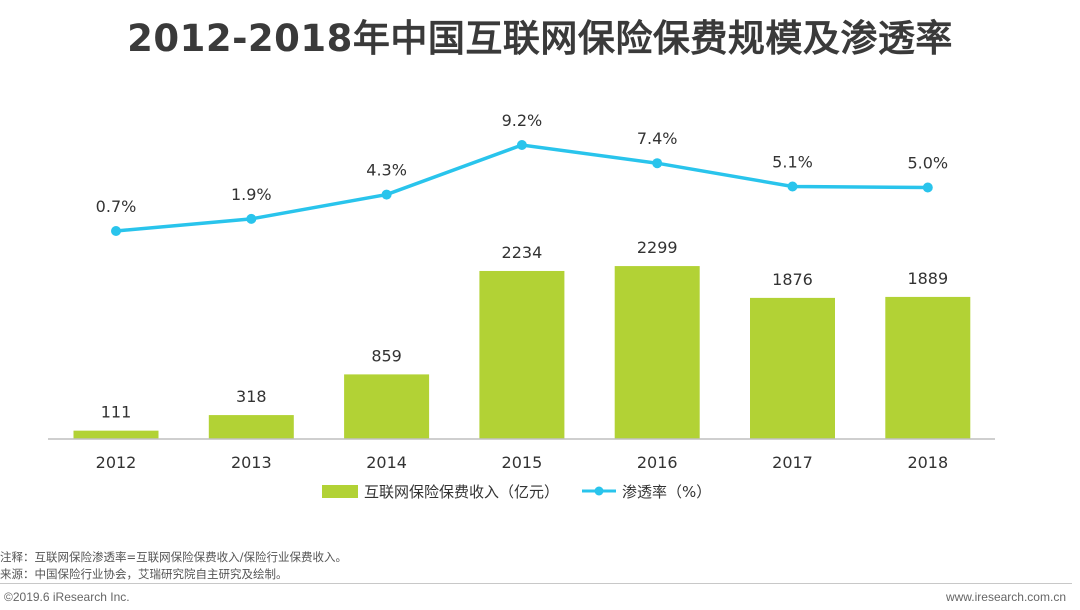 This screenshot has width=1080, height=610. What do you see at coordinates (522, 188) in the screenshot?
I see `rate-points` at bounding box center [522, 188].